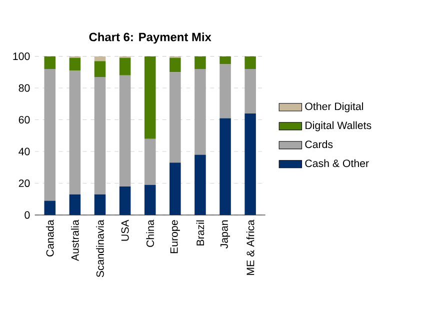 The image size is (424, 324). What do you see at coordinates (200, 233) in the screenshot?
I see `x-tick-label: Brazil` at bounding box center [200, 233].